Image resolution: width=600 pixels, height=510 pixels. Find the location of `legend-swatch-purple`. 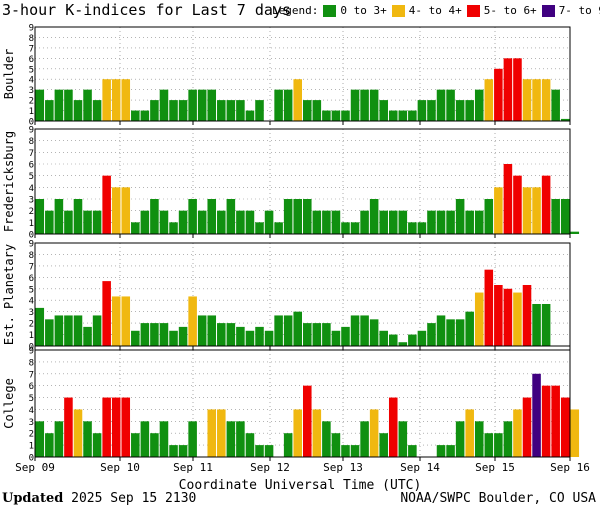

legend-swatch-purple is located at coordinates (548, 10).